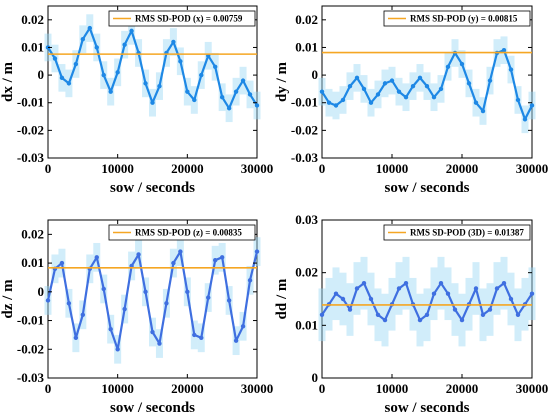 The image size is (550, 418). What do you see at coordinates (304, 102) in the screenshot?
I see `y-tick-label: -0.01` at bounding box center [304, 102].